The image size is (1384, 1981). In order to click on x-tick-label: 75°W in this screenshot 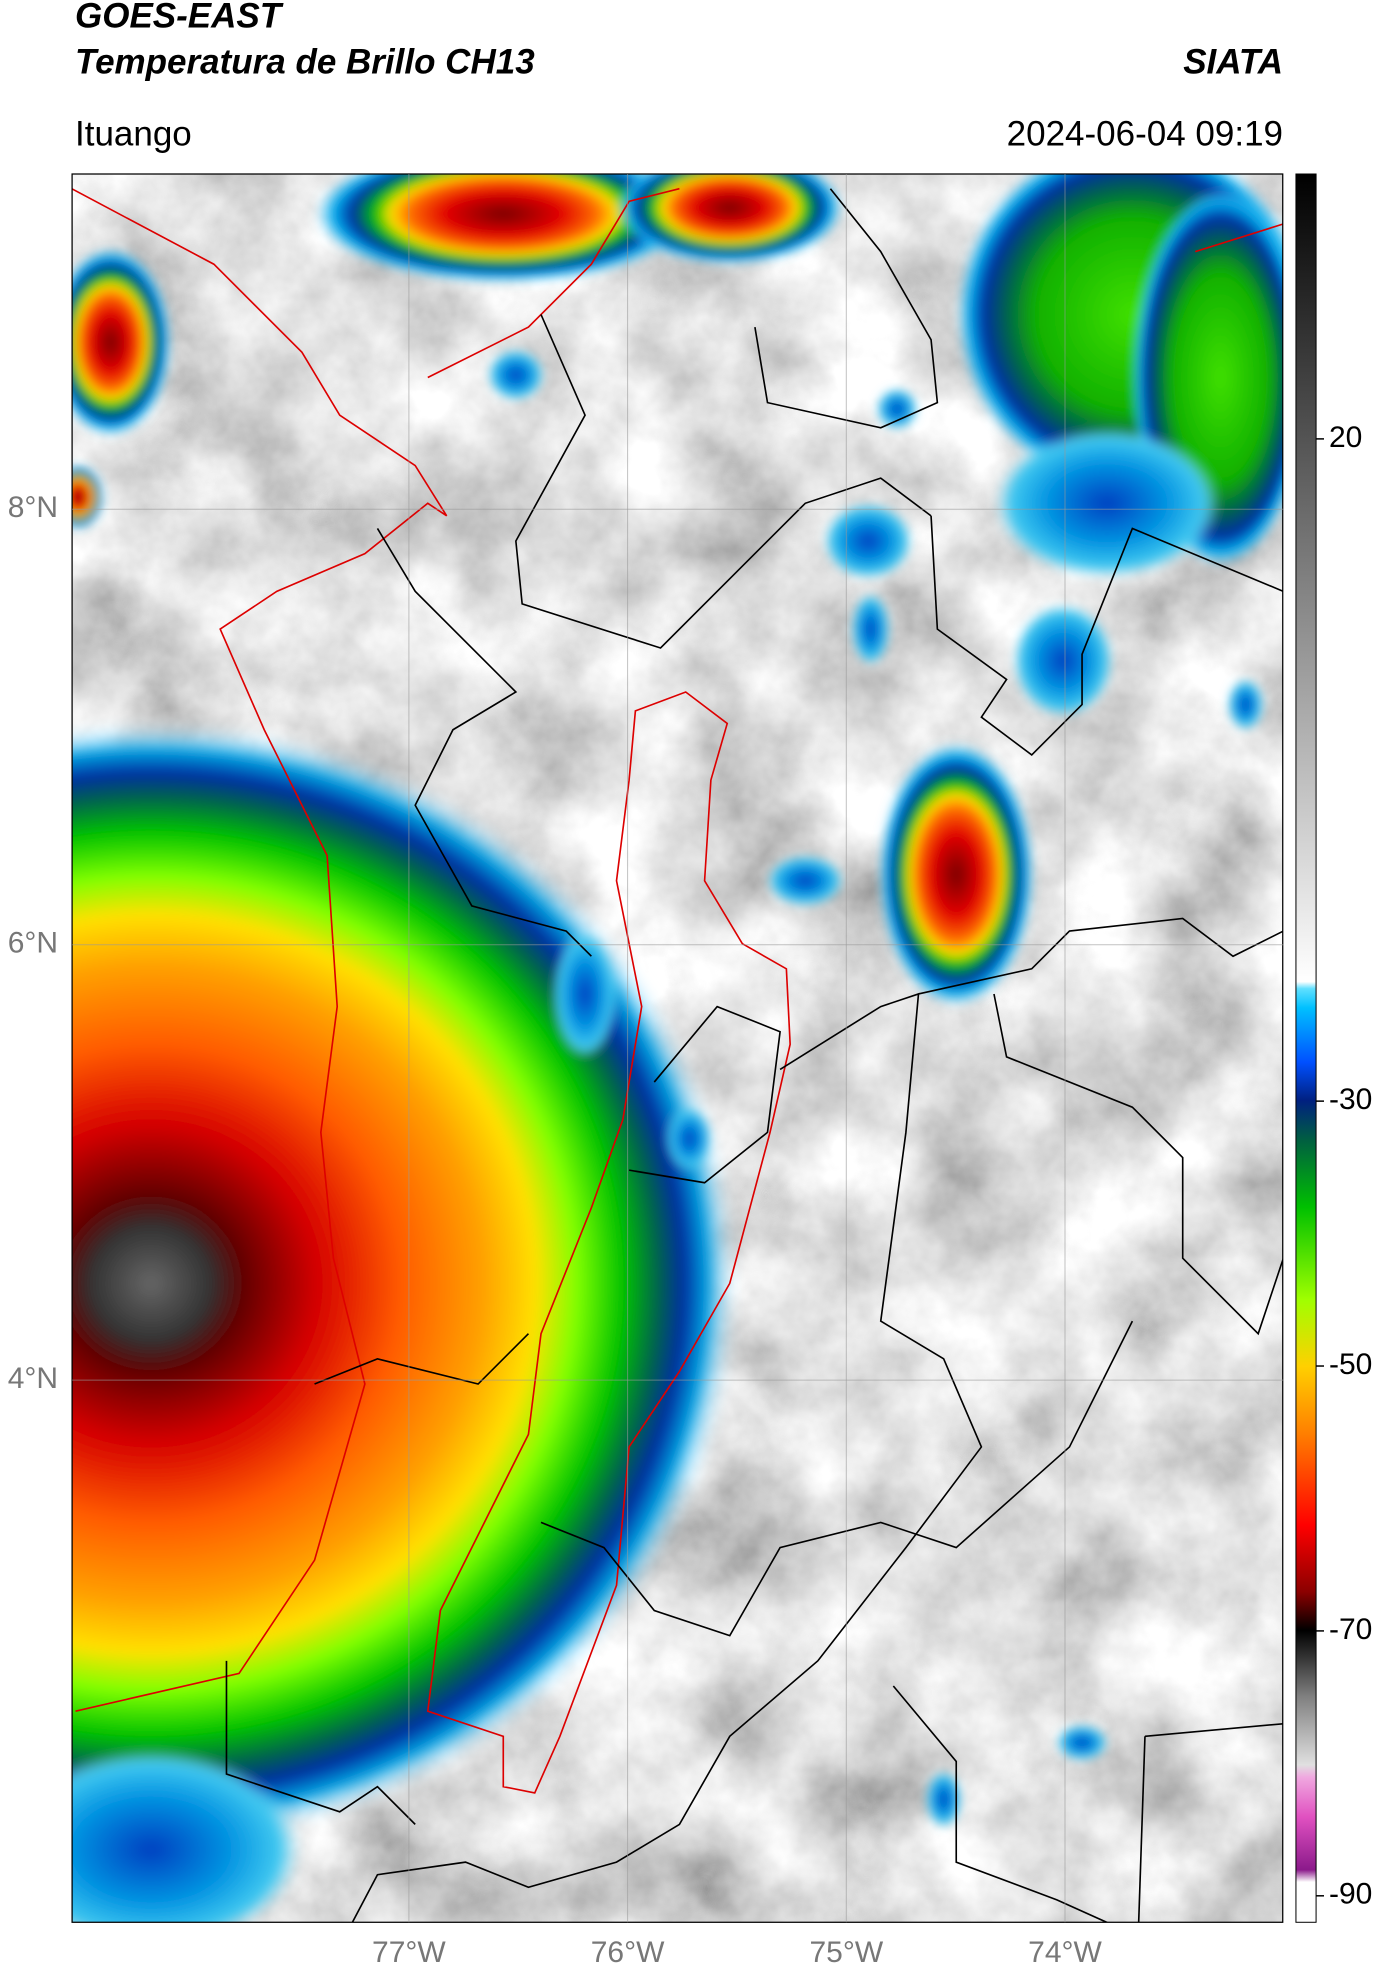, I will do `click(846, 1952)`.